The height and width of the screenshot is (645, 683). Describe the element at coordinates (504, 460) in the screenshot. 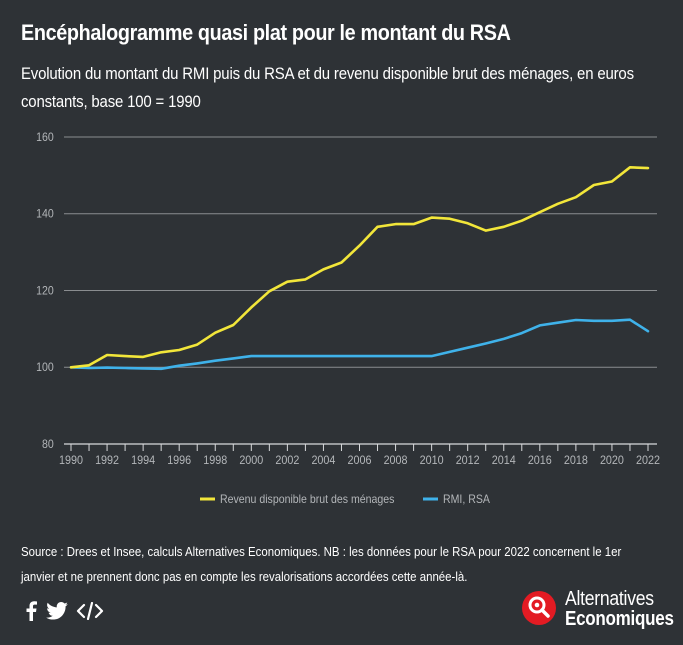

I see `x-tick-label: 2014` at that location.